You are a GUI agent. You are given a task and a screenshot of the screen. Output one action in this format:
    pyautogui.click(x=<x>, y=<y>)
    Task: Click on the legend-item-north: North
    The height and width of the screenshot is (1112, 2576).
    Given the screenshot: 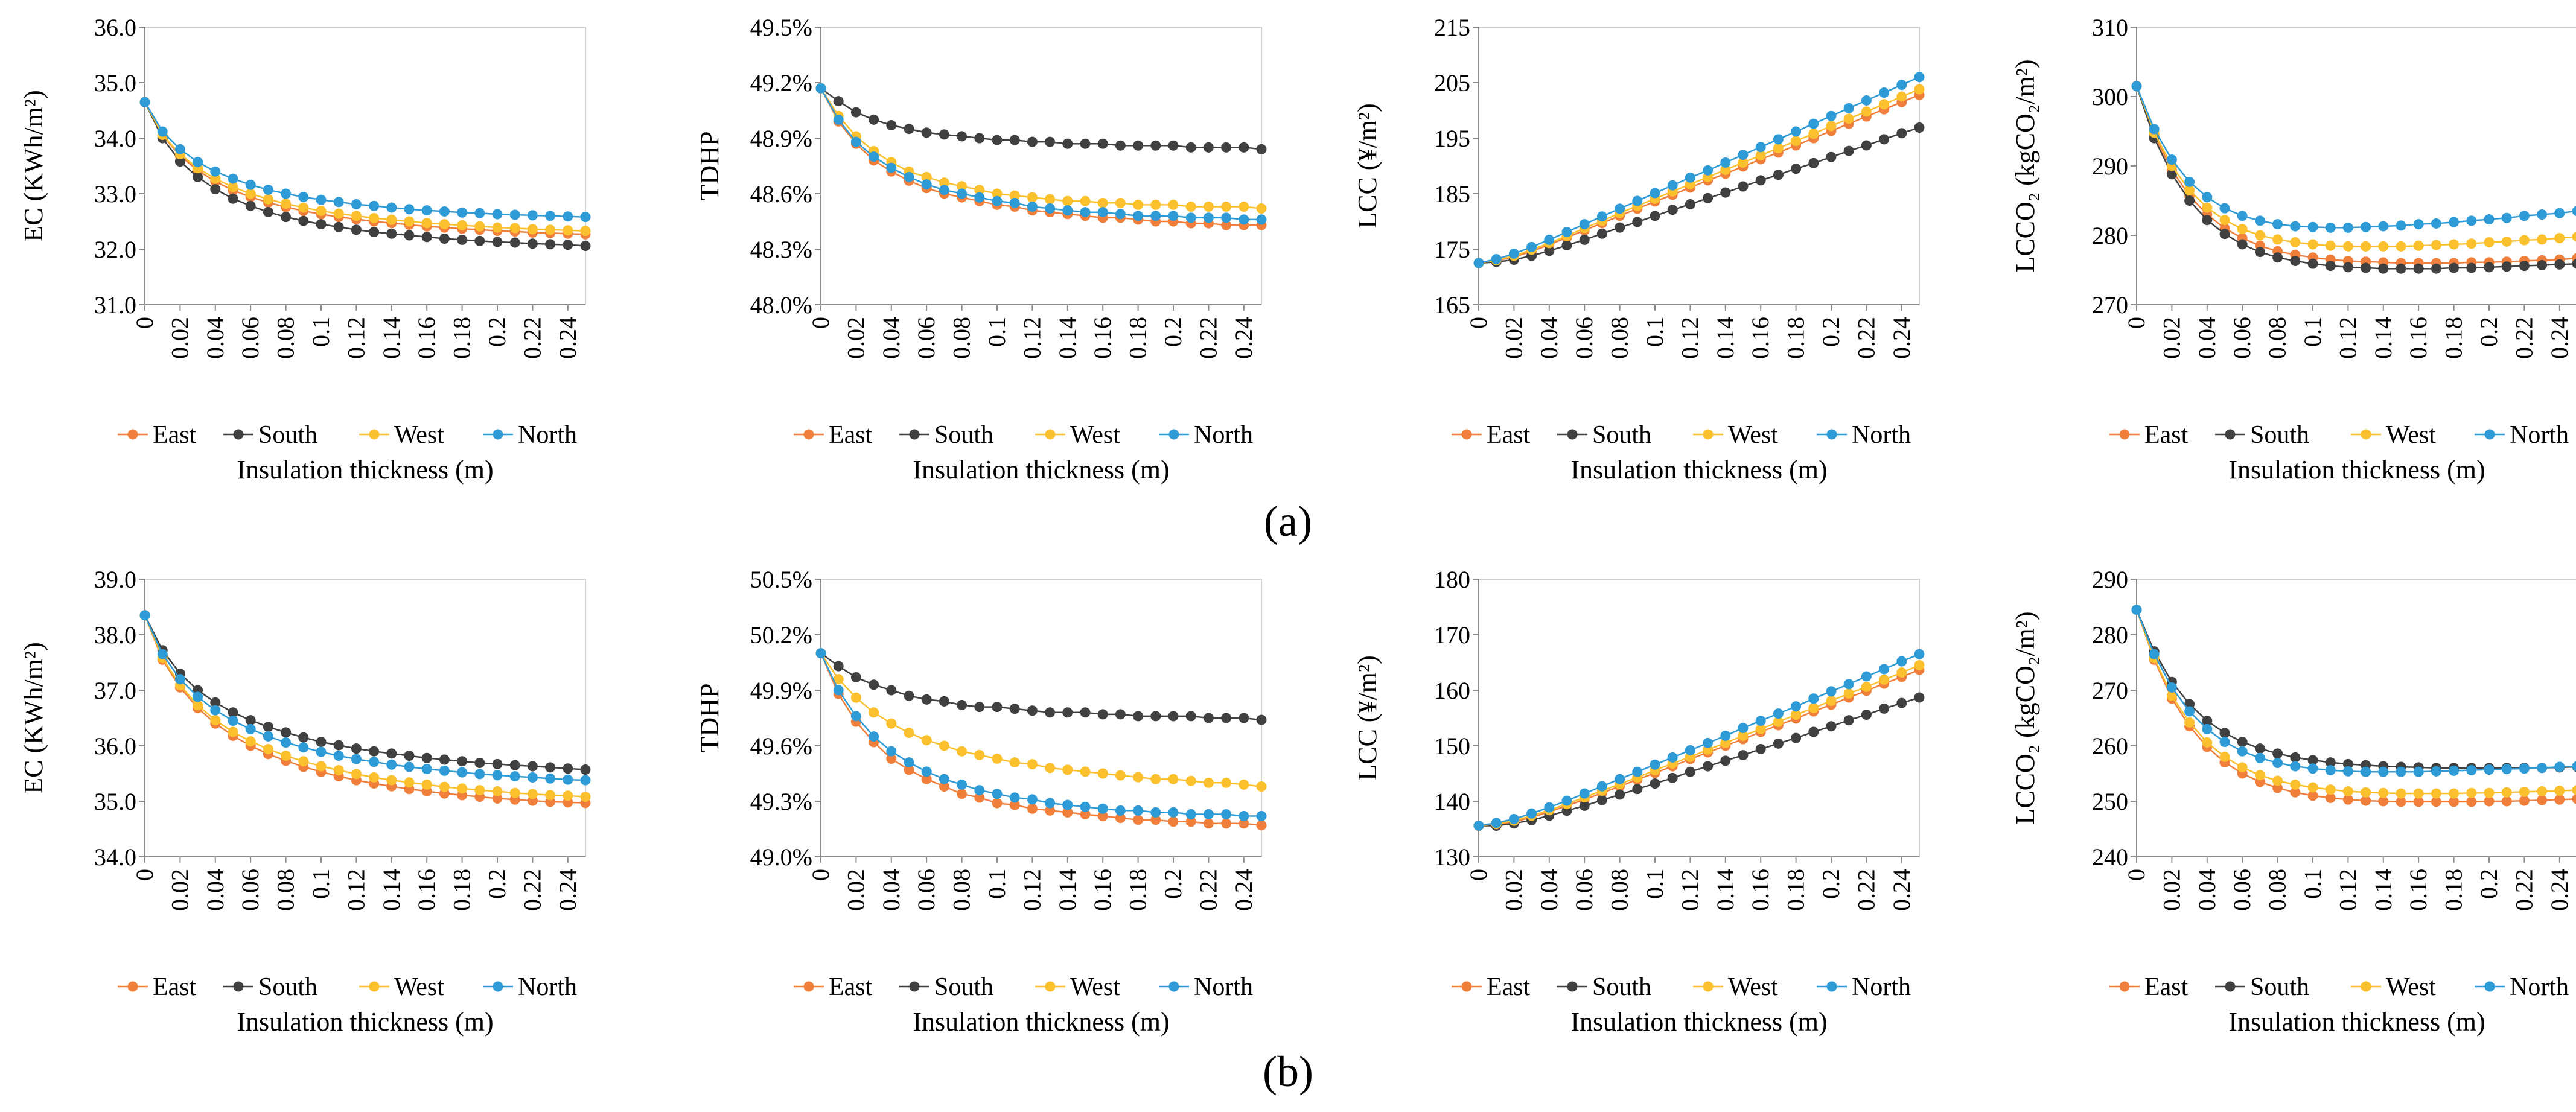 What is the action you would take?
    pyautogui.click(x=2522, y=987)
    